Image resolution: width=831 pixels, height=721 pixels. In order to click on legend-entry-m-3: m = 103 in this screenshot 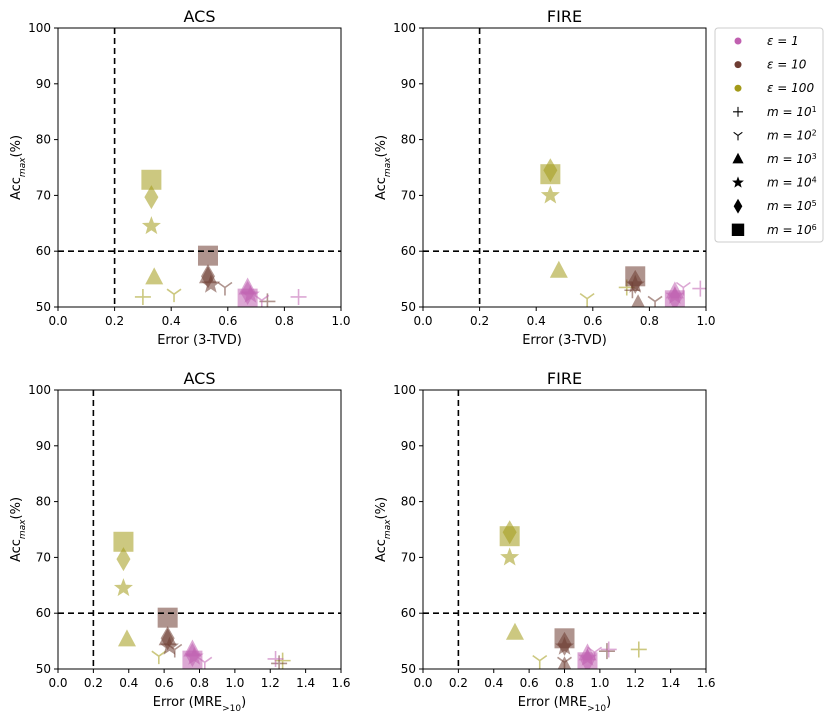, I will do `click(774, 159)`.